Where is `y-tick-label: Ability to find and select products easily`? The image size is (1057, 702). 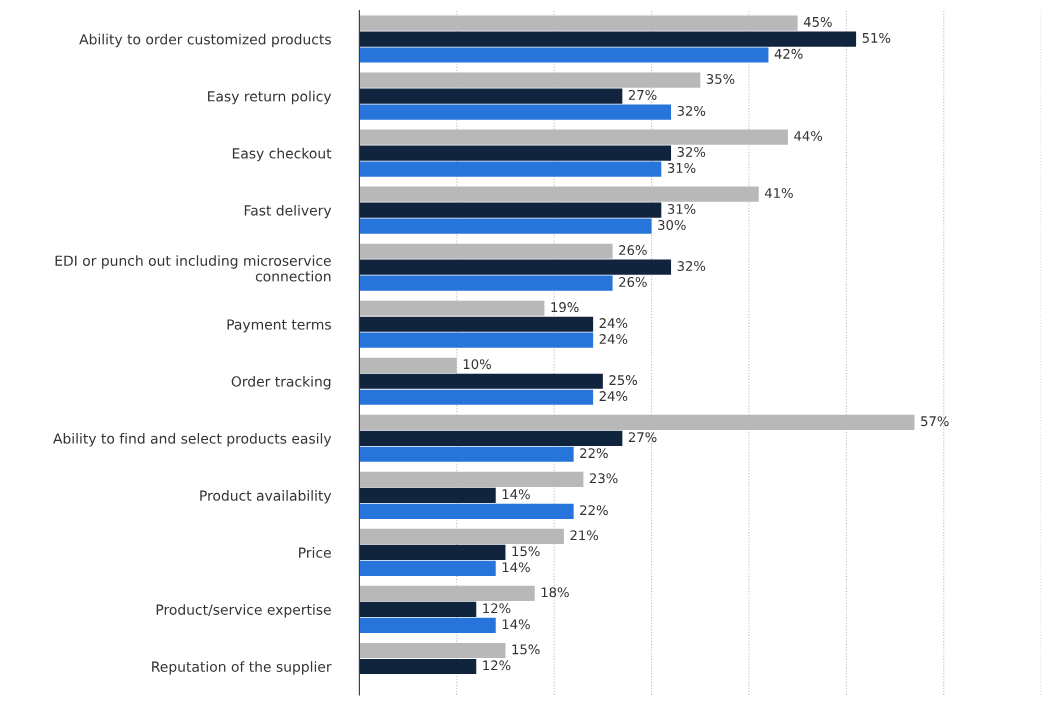 y-tick-label: Ability to find and select products easily is located at coordinates (192, 440).